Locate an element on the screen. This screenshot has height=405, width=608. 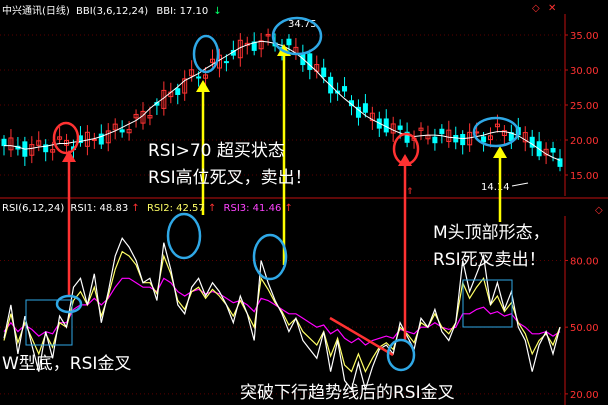
price-tick-labels: 15.00 20.00 25.00 30.00 35.00 is located at coordinates (582, 106).